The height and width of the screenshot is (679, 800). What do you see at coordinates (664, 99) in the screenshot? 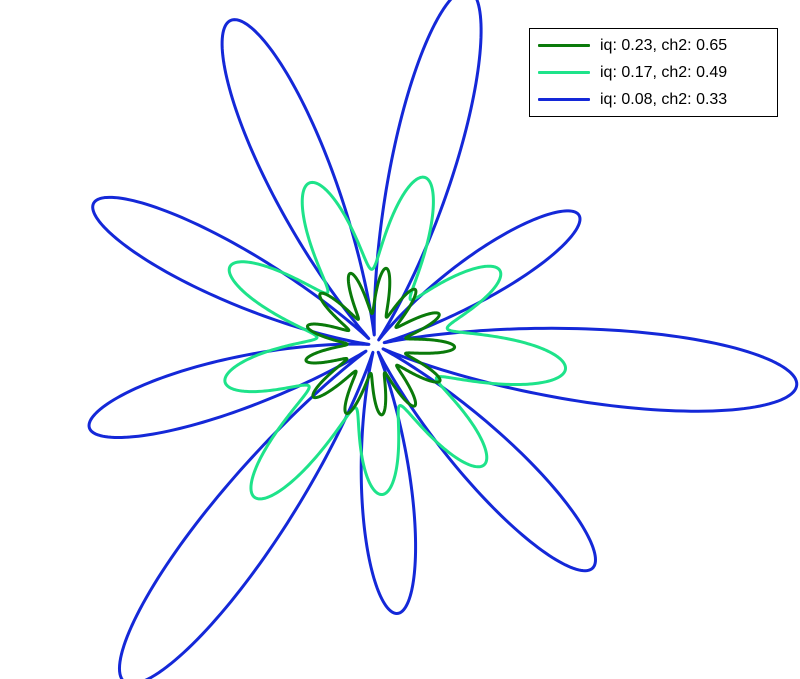
I see `legend-label: iq: 0.08, ch2: 0.33` at bounding box center [664, 99].